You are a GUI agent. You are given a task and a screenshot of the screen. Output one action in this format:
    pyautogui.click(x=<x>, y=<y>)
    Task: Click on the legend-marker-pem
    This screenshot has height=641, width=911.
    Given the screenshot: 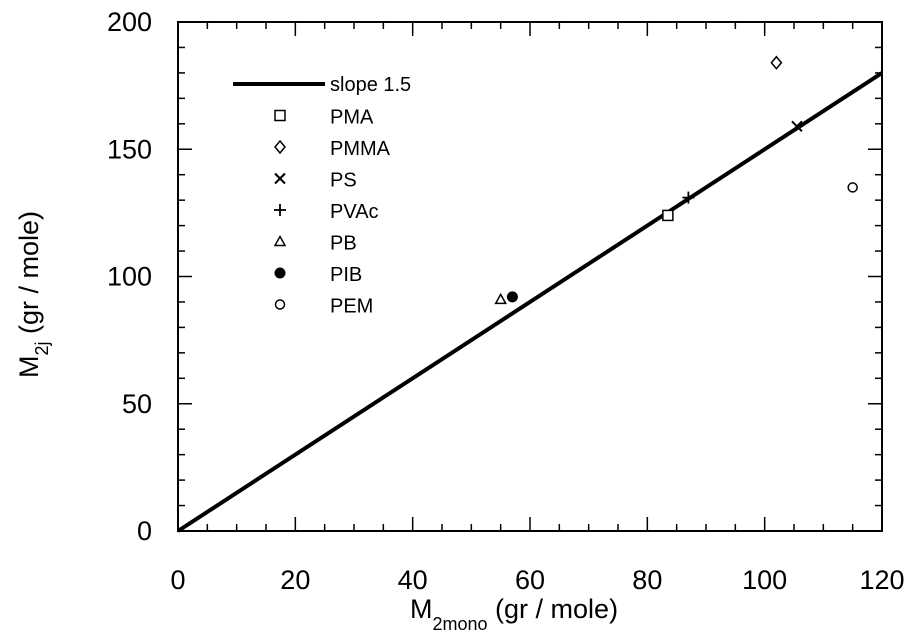 What is the action you would take?
    pyautogui.click(x=280, y=304)
    